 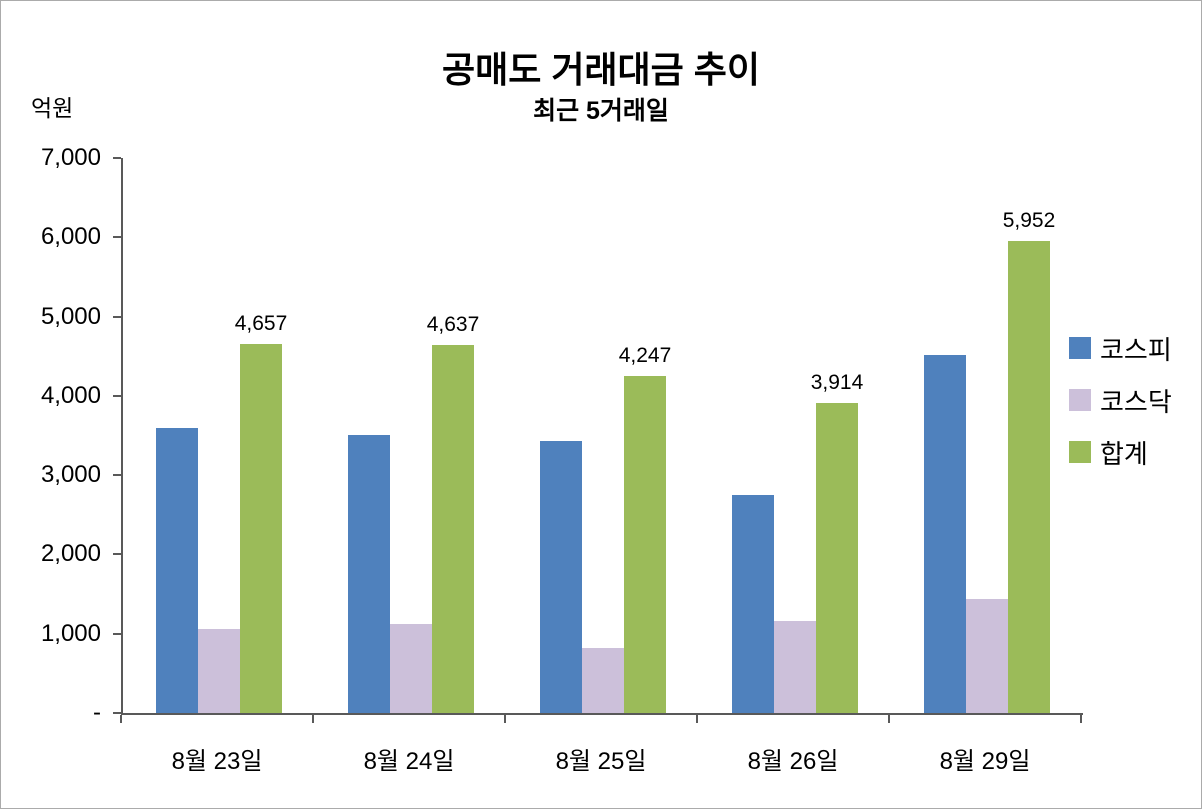 What do you see at coordinates (261, 323) in the screenshot?
I see `data-label: 4,657` at bounding box center [261, 323].